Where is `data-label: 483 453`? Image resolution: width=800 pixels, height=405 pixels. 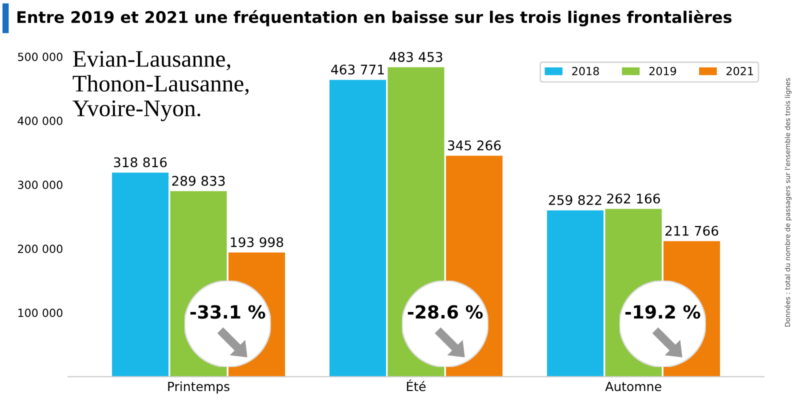 data-label: 483 453 is located at coordinates (415, 57).